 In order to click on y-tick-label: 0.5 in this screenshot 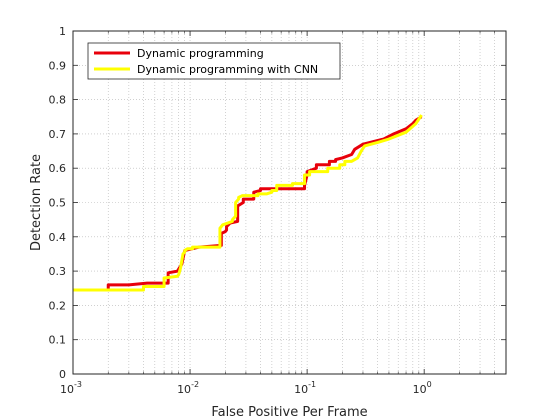, I will do `click(58, 203)`.